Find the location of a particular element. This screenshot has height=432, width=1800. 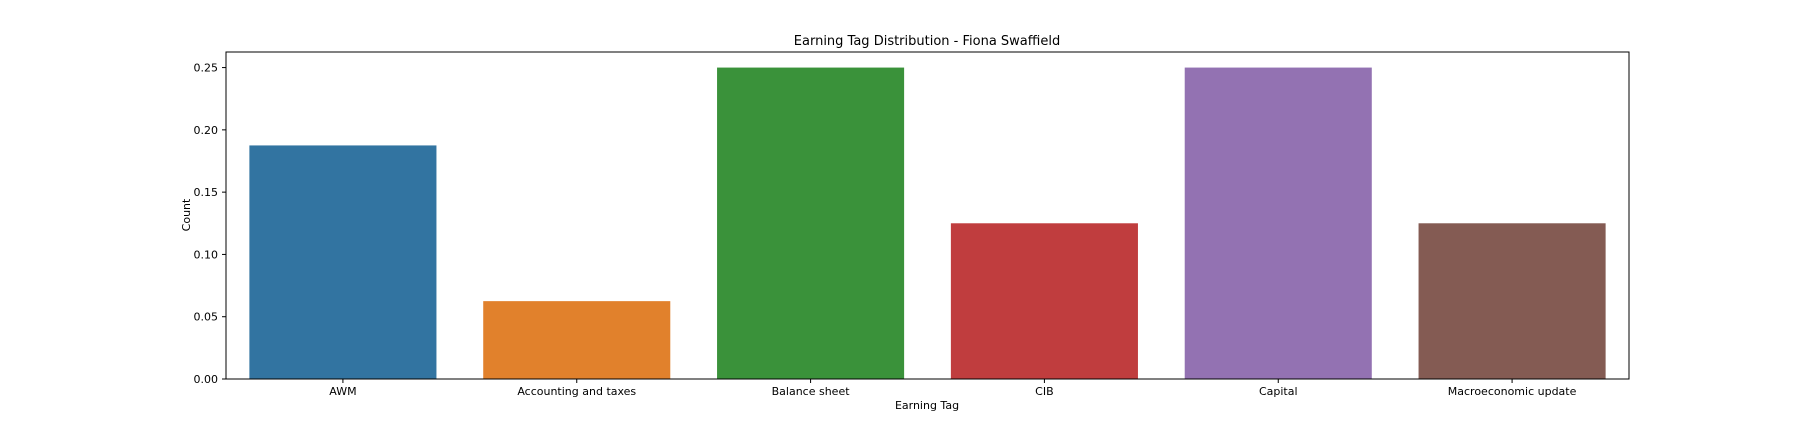

x-axis-label: Earning Tag is located at coordinates (927, 405).